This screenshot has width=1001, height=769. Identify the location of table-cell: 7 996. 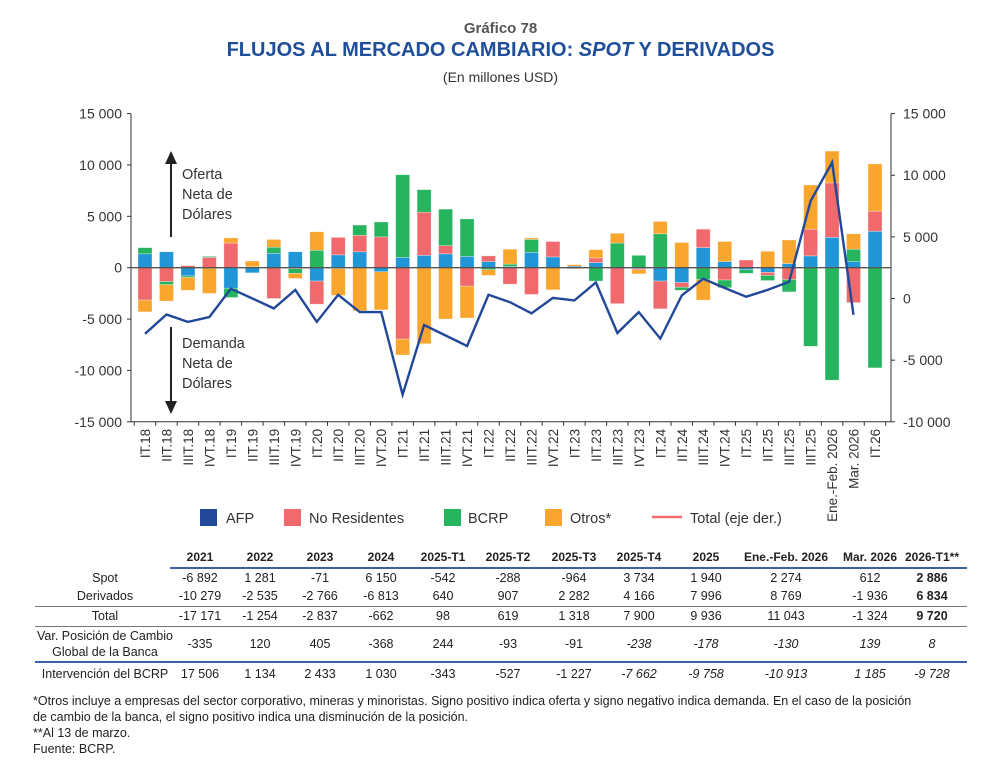
(706, 596).